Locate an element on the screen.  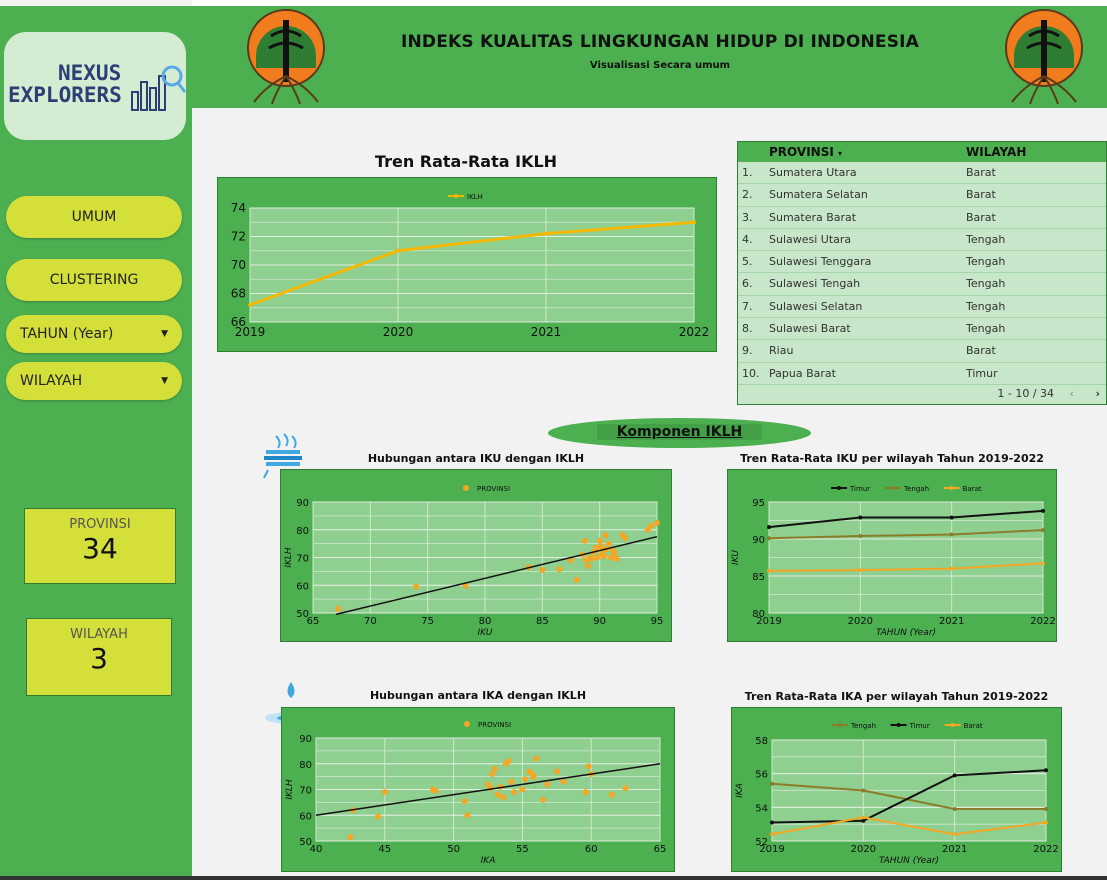
nav-clustering-label: CLUSTERING is located at coordinates (94, 280).